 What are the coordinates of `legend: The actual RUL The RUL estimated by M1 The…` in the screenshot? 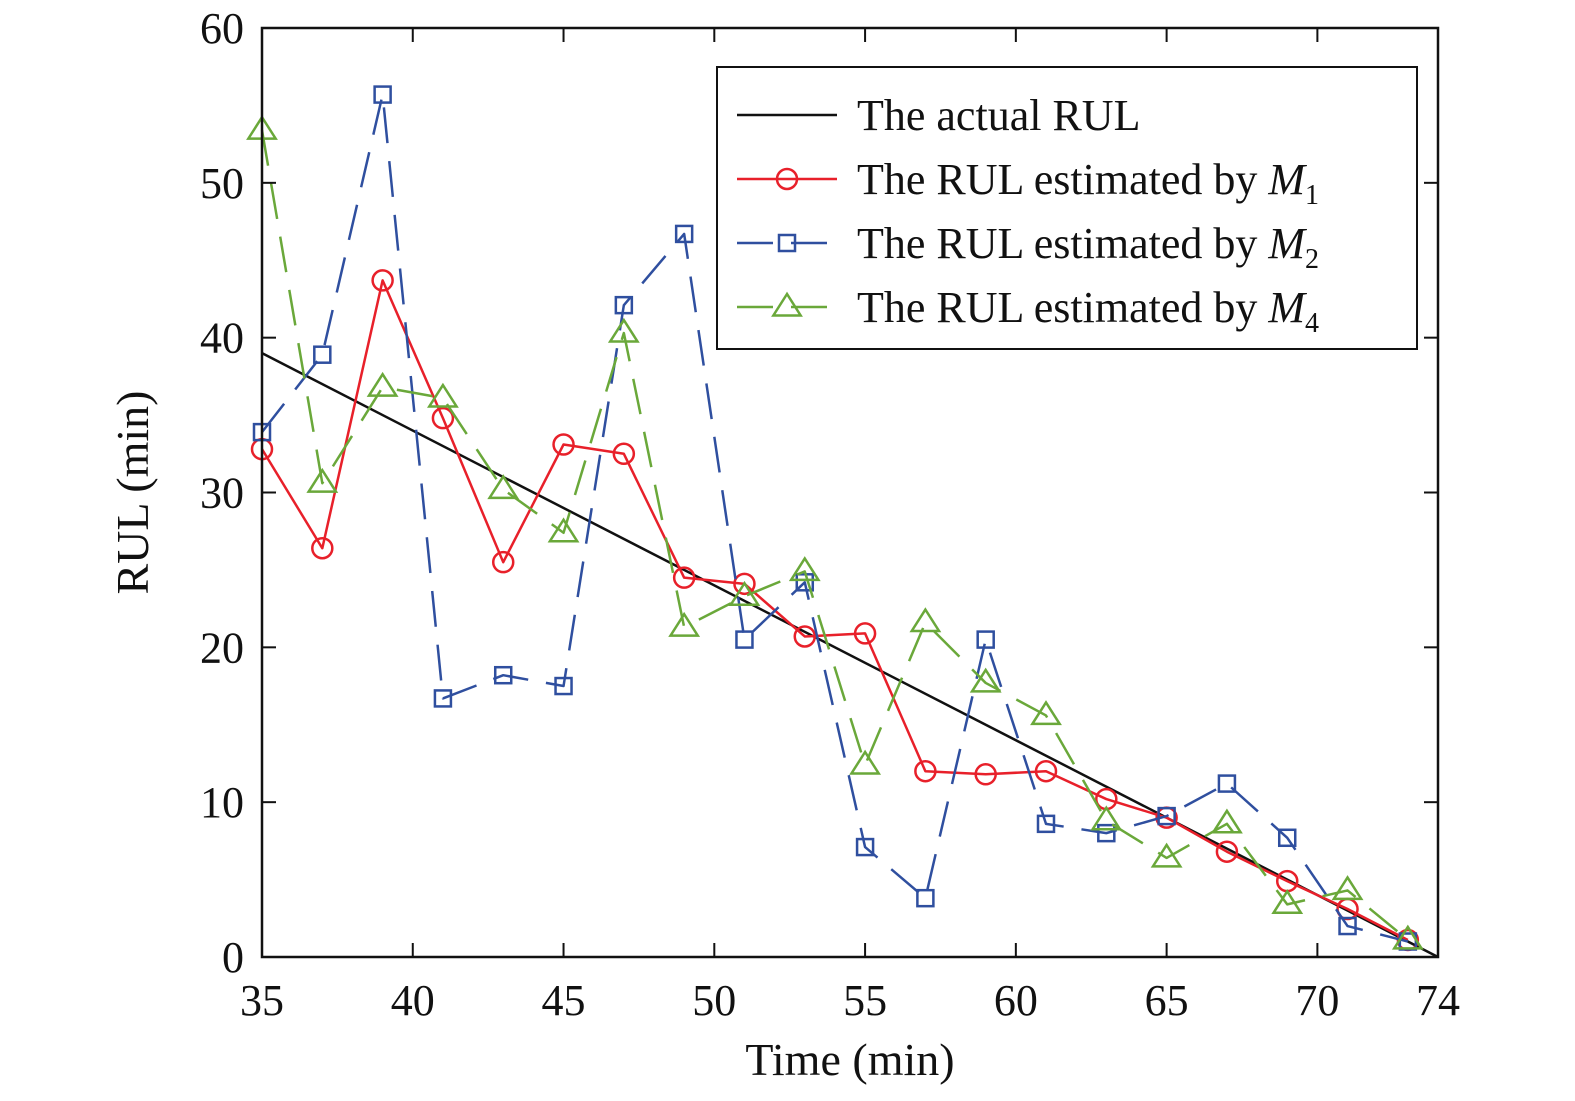 It's located at (1067, 208).